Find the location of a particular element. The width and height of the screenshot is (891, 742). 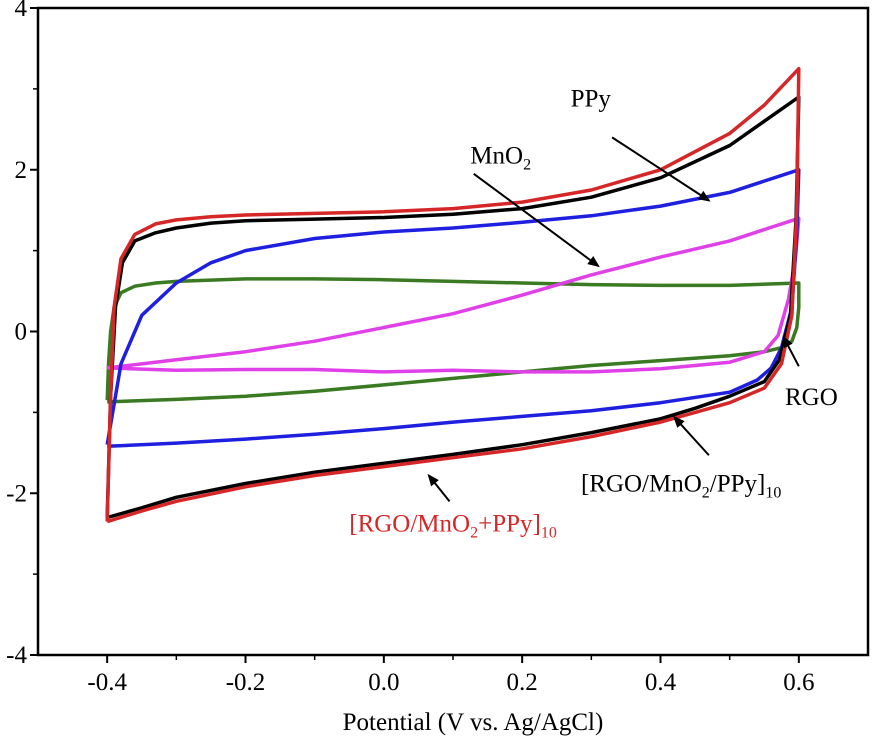

annotation-arrow-rgo is located at coordinates (791, 351).